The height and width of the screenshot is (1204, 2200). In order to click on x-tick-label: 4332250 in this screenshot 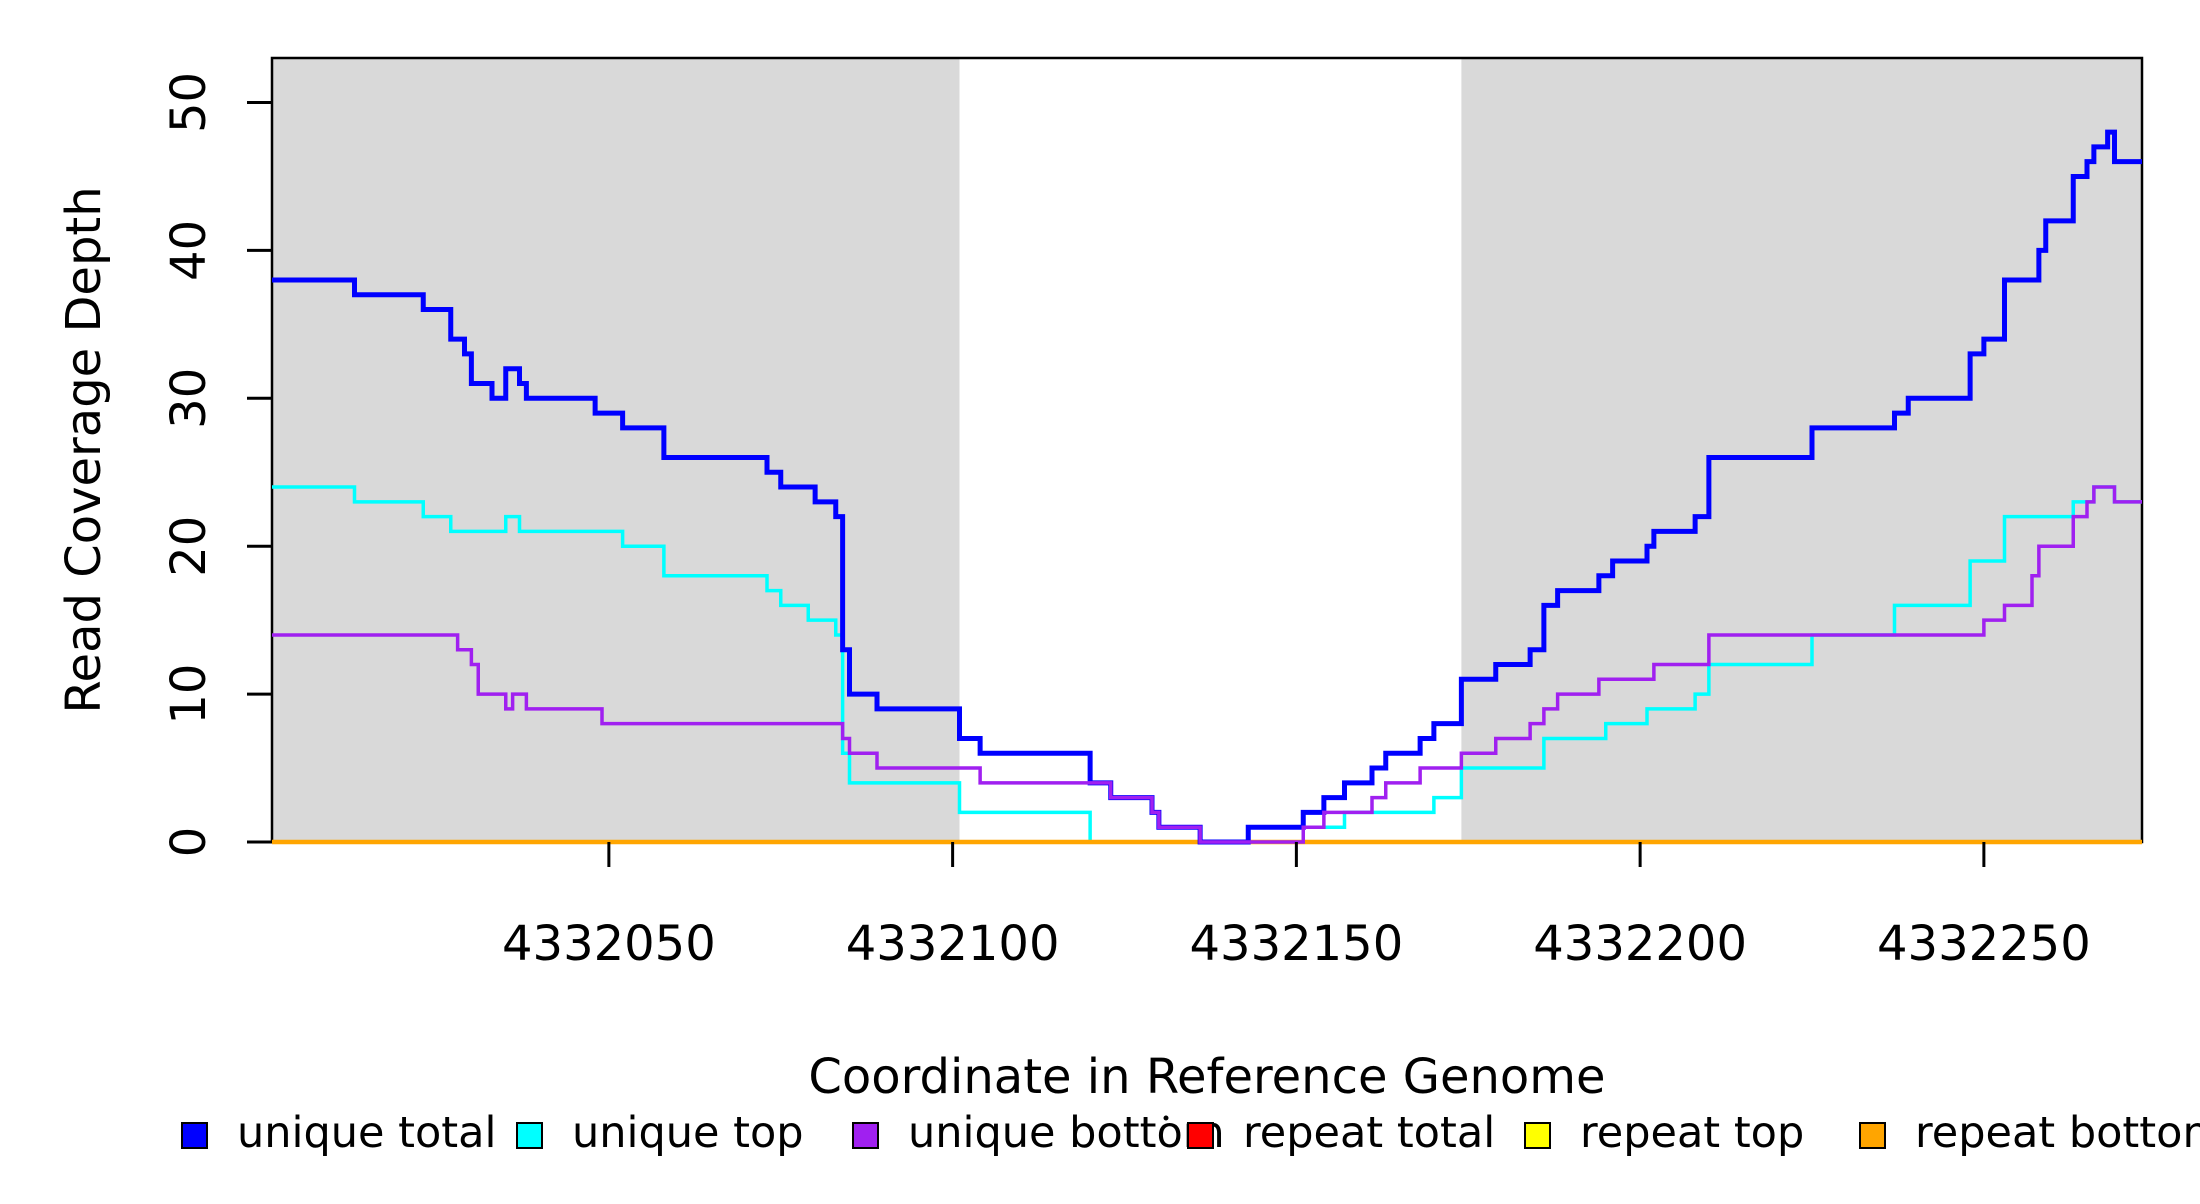, I will do `click(1984, 944)`.